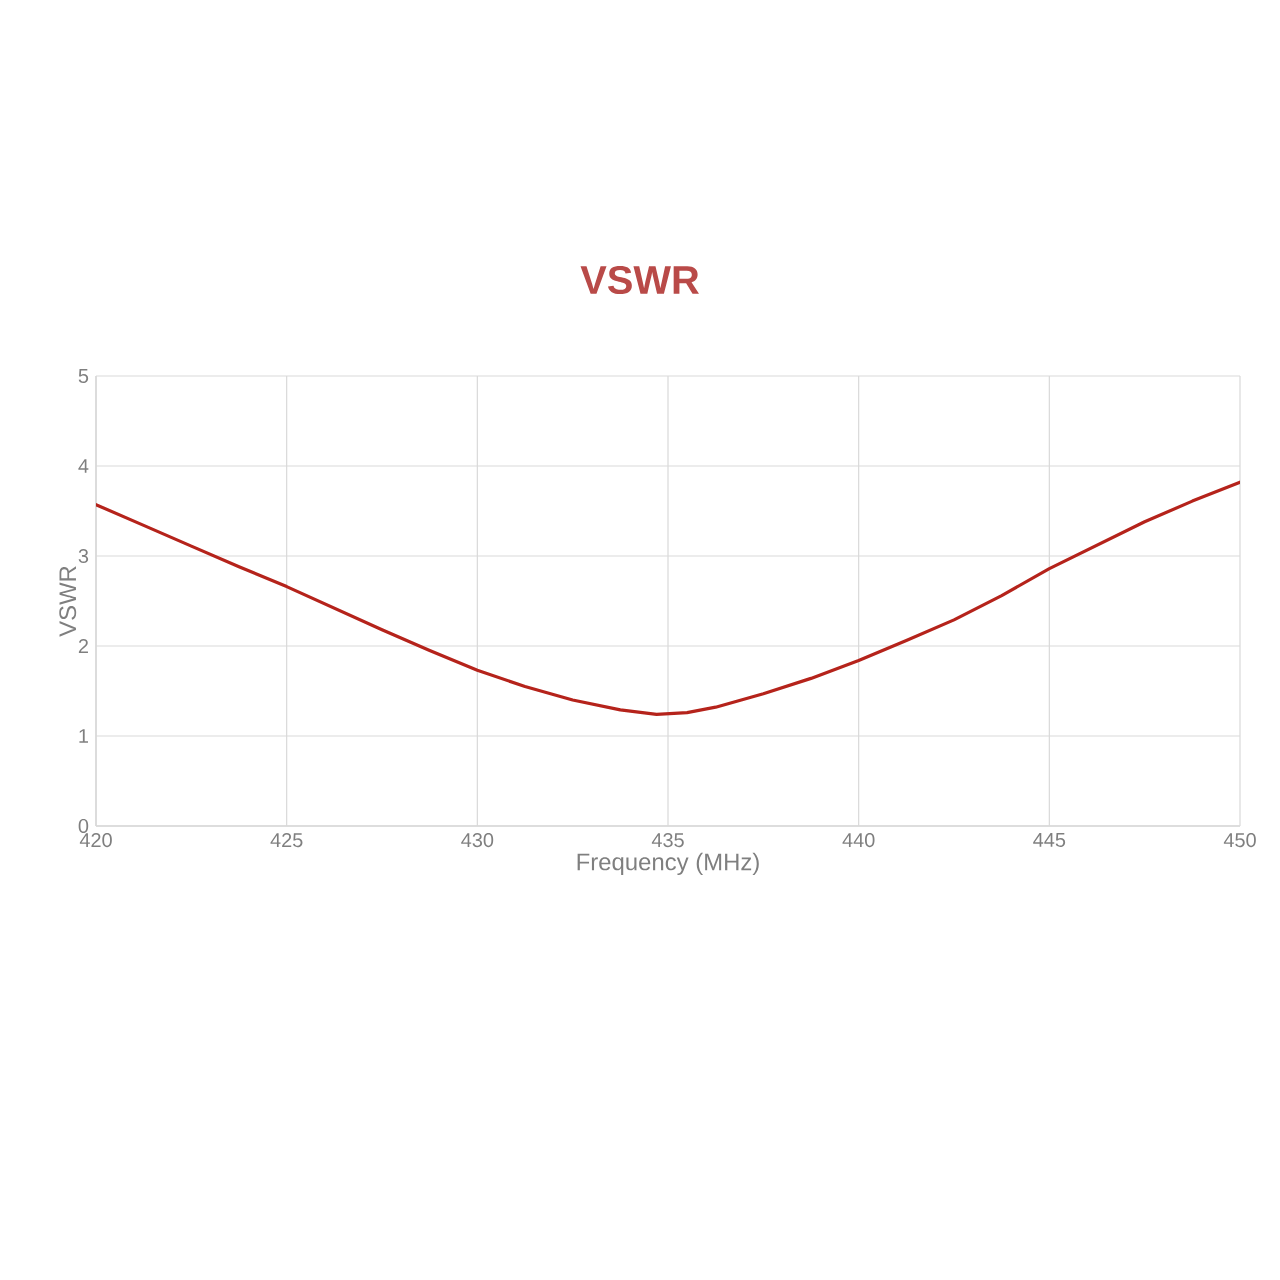 This screenshot has height=1280, width=1280. I want to click on y-tick-label: 3, so click(83, 556).